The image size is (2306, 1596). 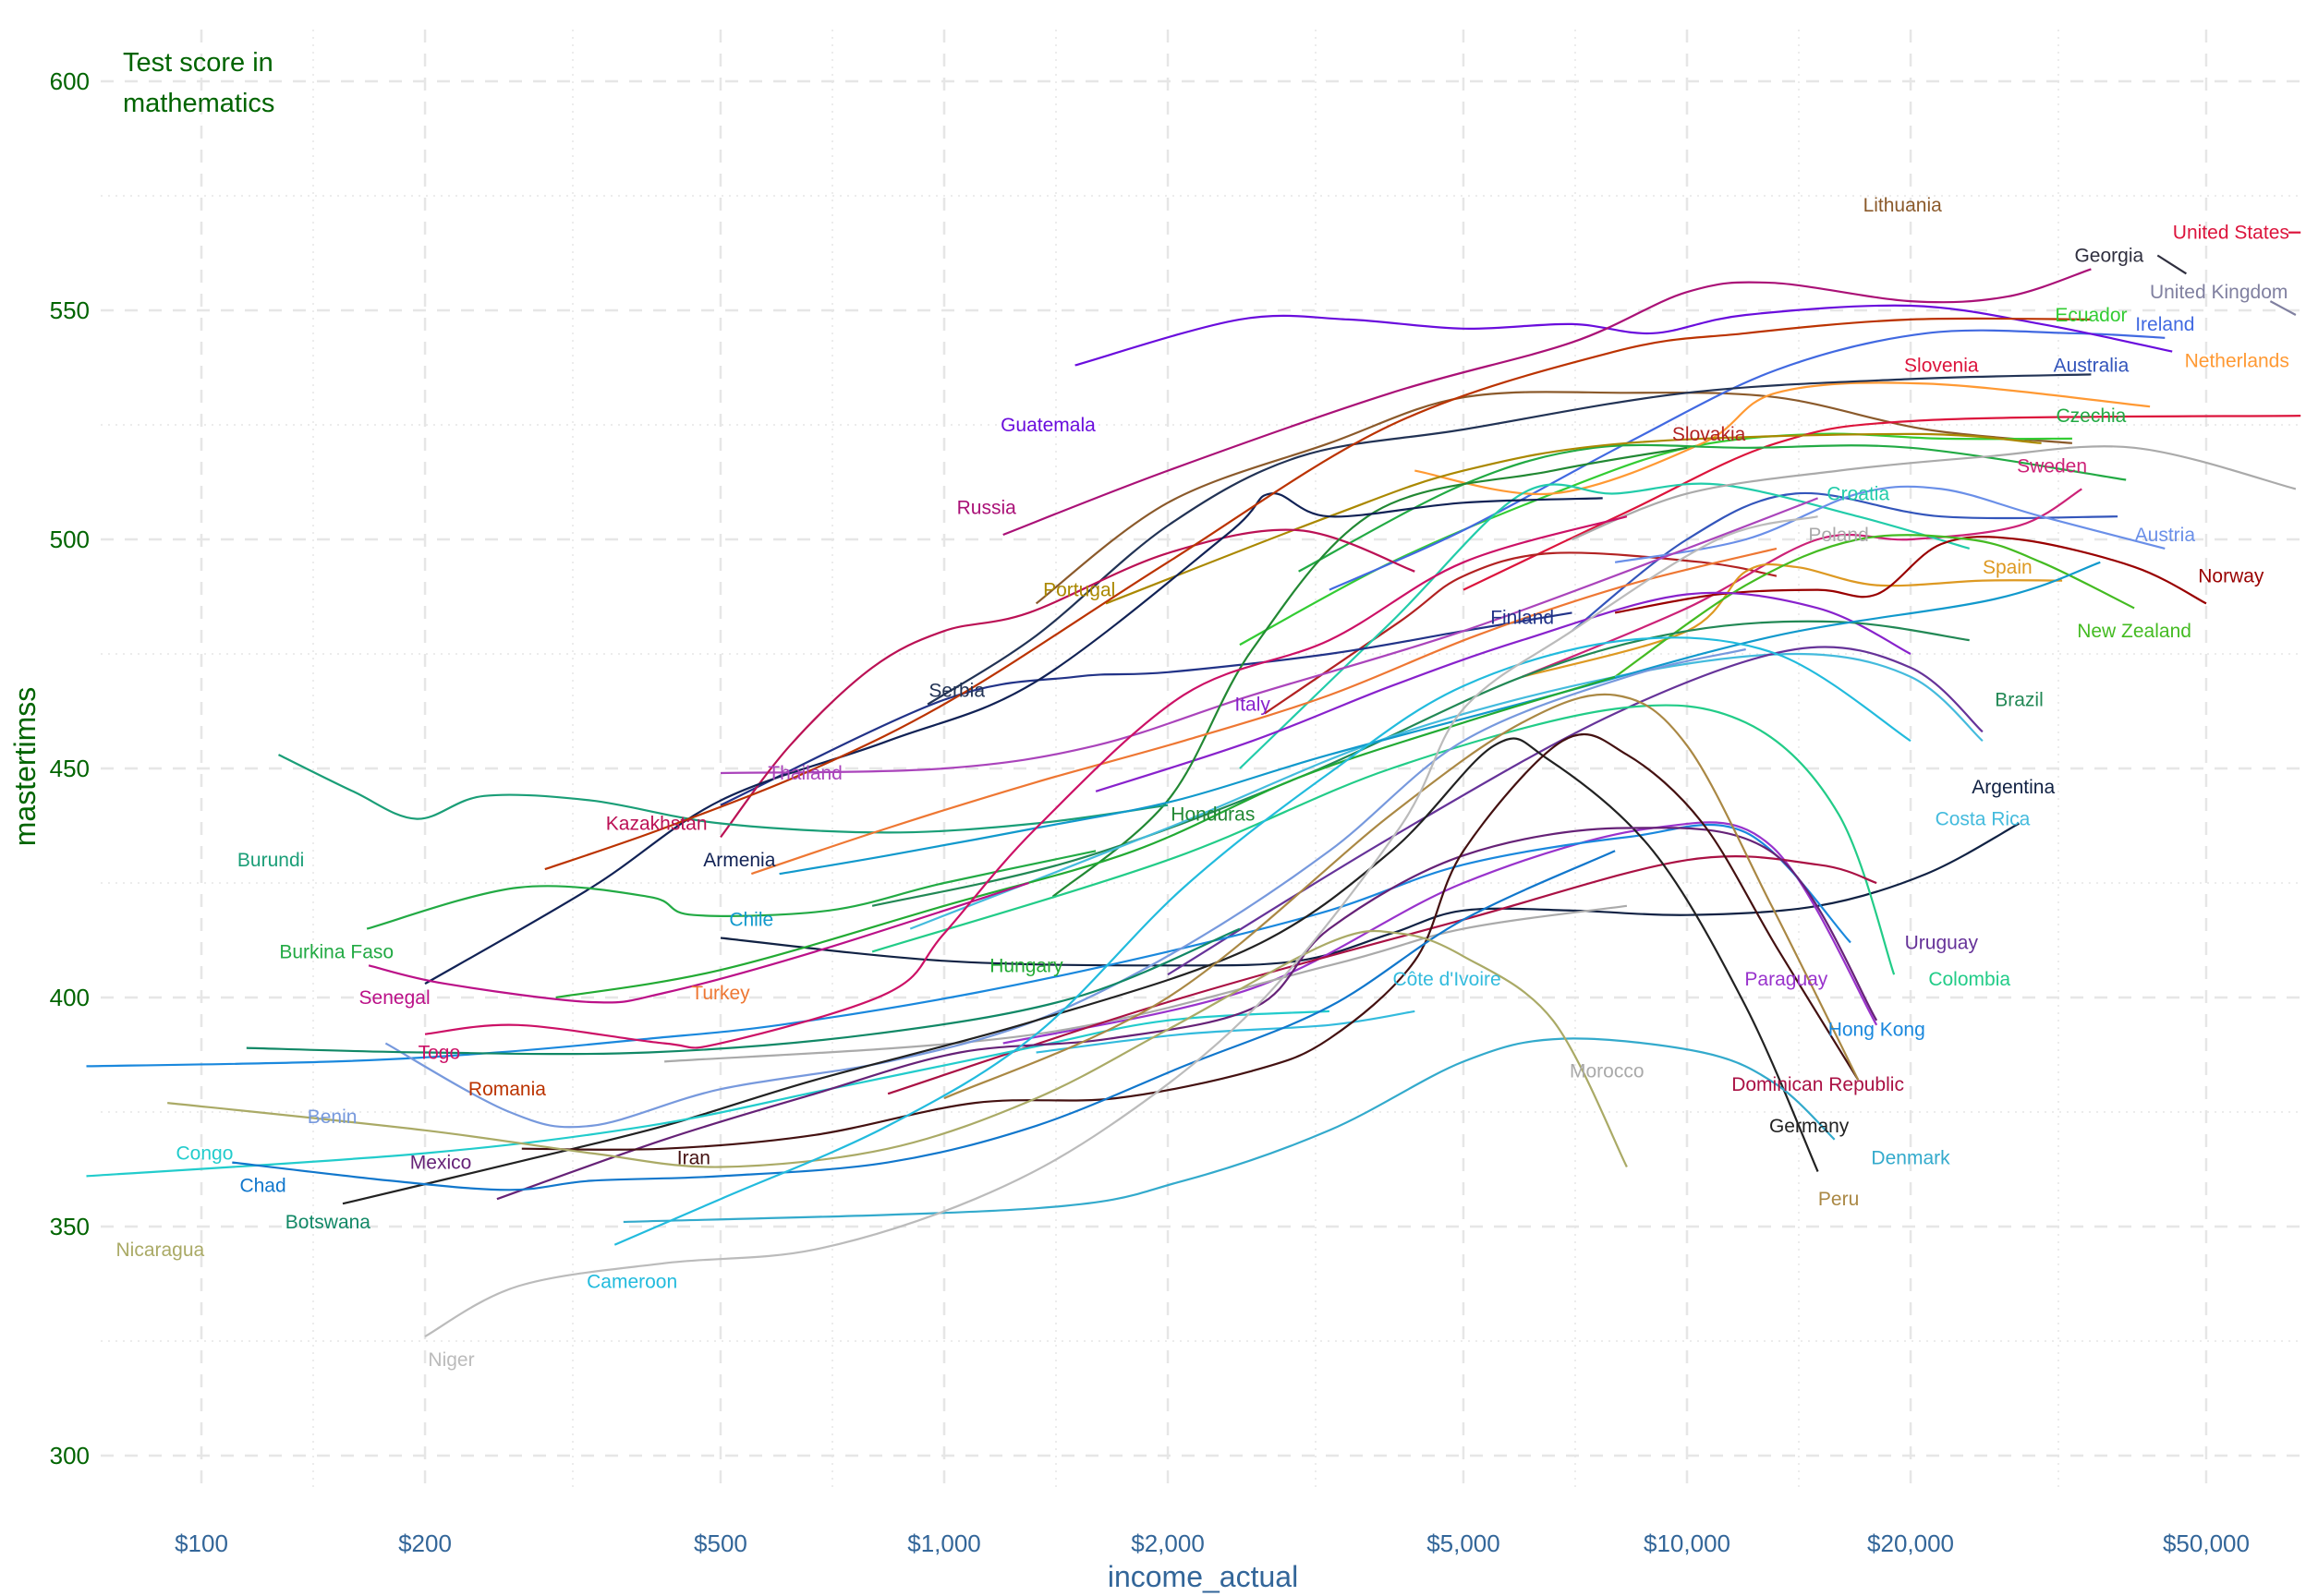 I want to click on y-tick-label: 350, so click(x=70, y=1226).